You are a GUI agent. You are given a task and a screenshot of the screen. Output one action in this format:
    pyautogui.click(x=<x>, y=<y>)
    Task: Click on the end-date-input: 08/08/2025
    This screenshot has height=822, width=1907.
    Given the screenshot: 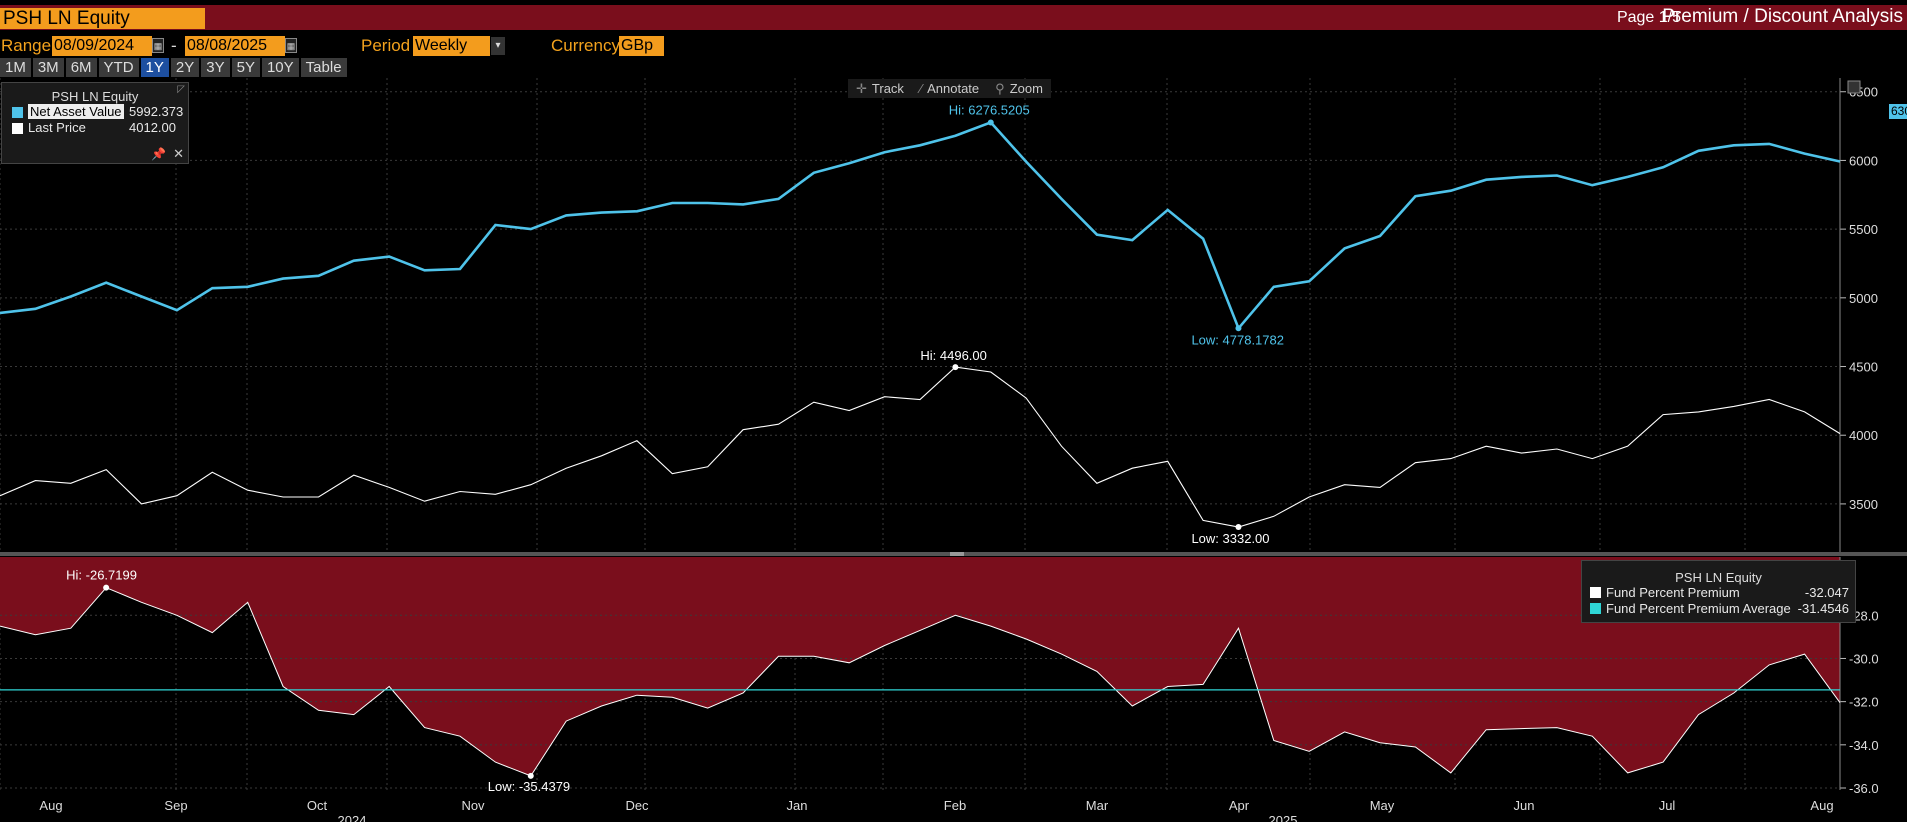 What is the action you would take?
    pyautogui.click(x=235, y=46)
    